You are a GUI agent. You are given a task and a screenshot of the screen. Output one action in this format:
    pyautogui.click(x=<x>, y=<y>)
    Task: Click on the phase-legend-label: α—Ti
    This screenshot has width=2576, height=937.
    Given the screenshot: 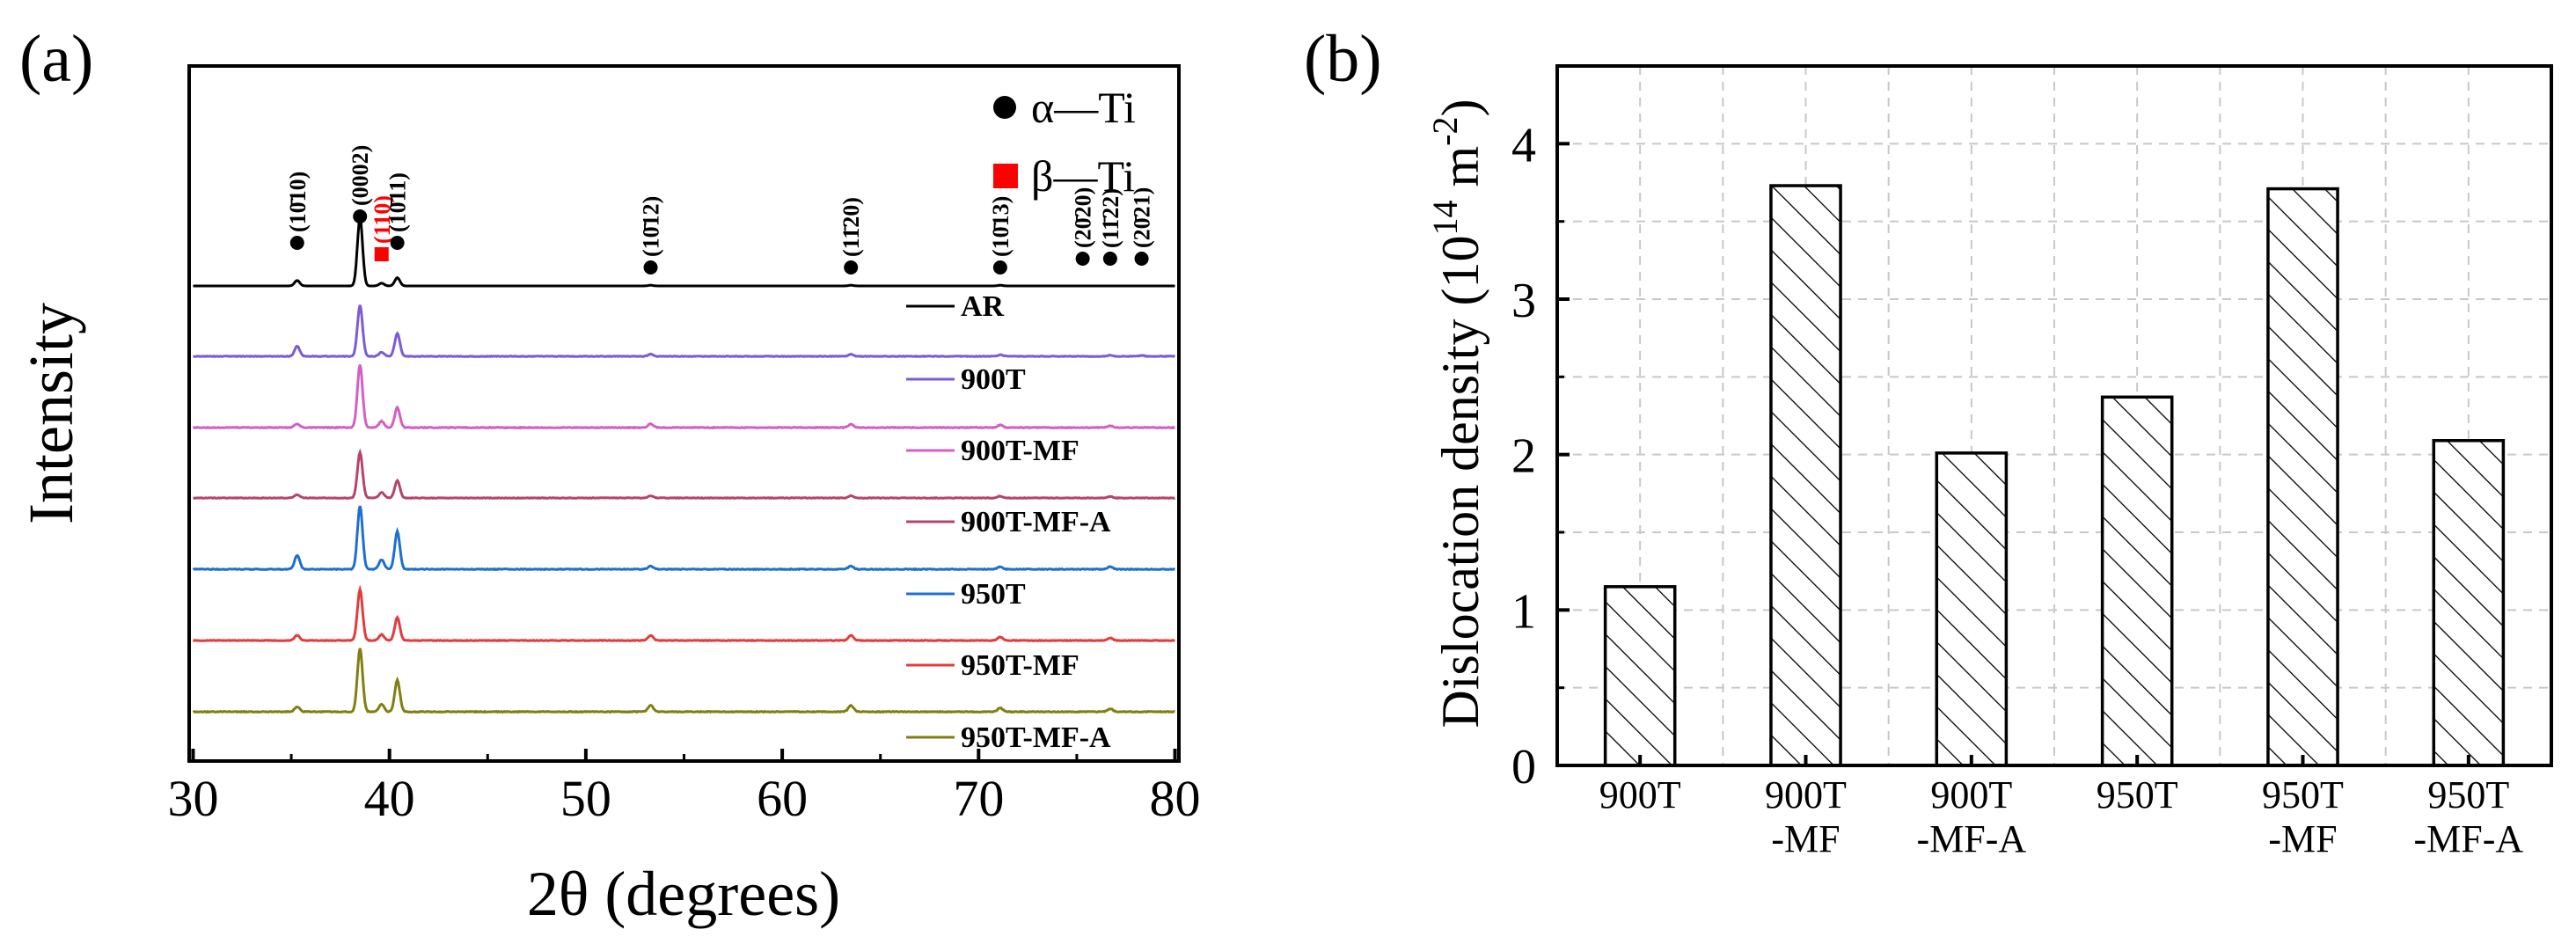 What is the action you would take?
    pyautogui.click(x=1083, y=107)
    